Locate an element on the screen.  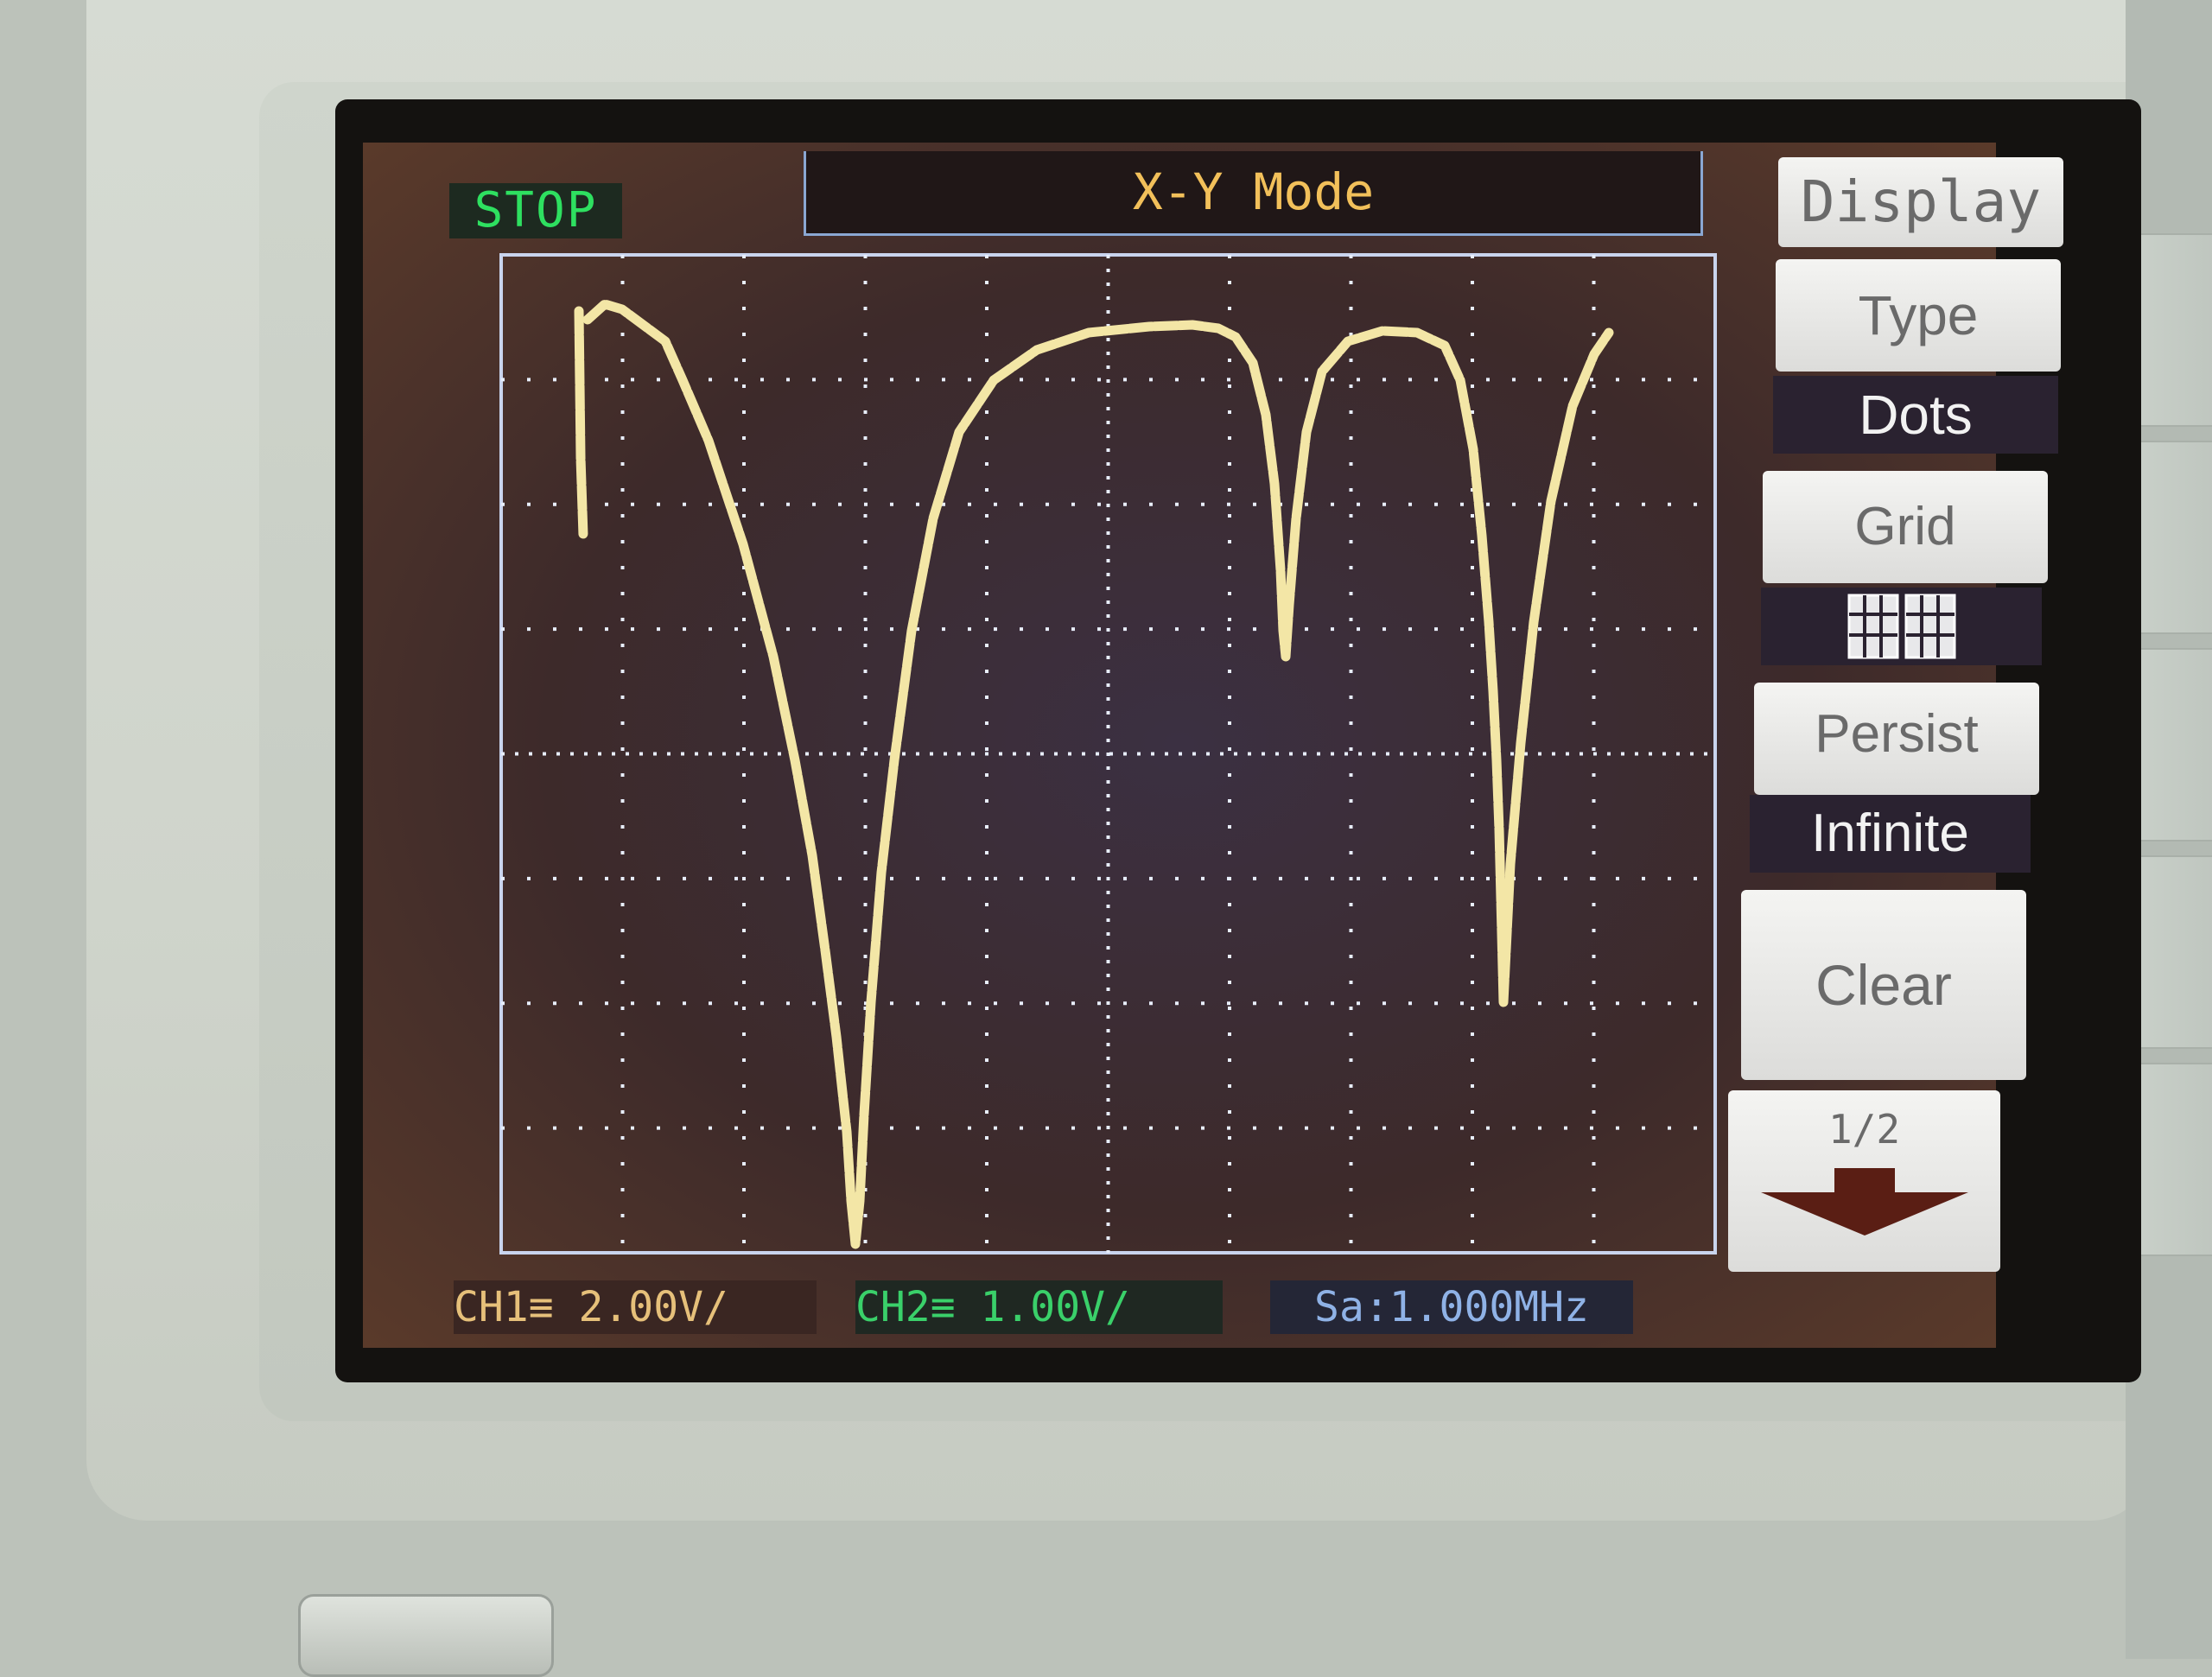
grid-value is located at coordinates (1901, 626).